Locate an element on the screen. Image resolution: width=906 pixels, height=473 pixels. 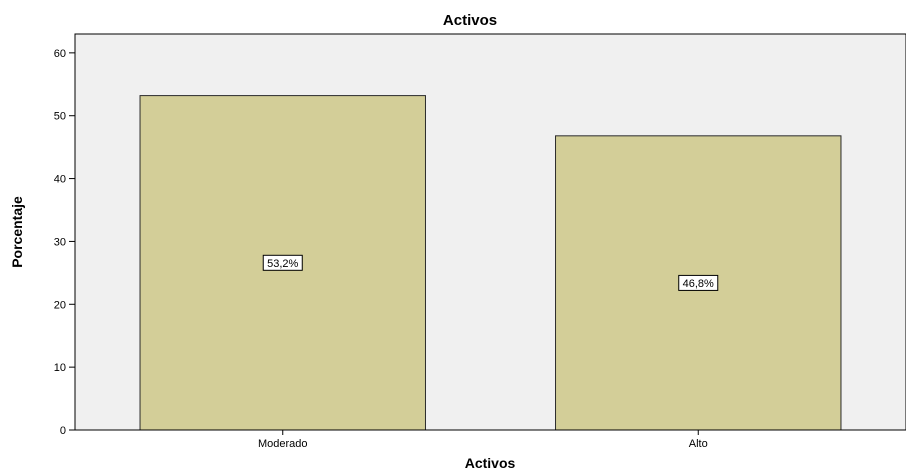
data-label: 46,8% is located at coordinates (698, 284).